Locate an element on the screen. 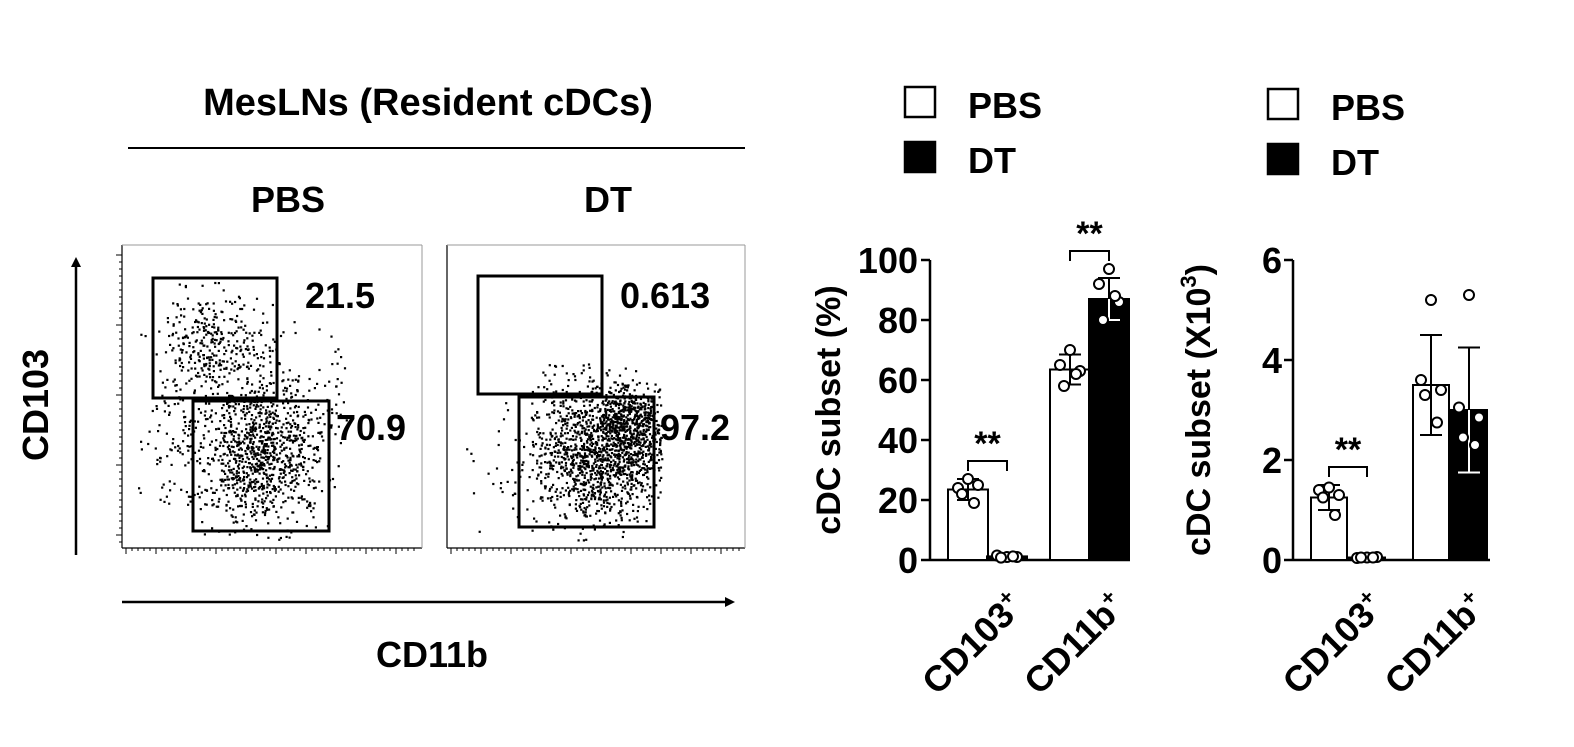  flow-dots-dt is located at coordinates (565, 452).